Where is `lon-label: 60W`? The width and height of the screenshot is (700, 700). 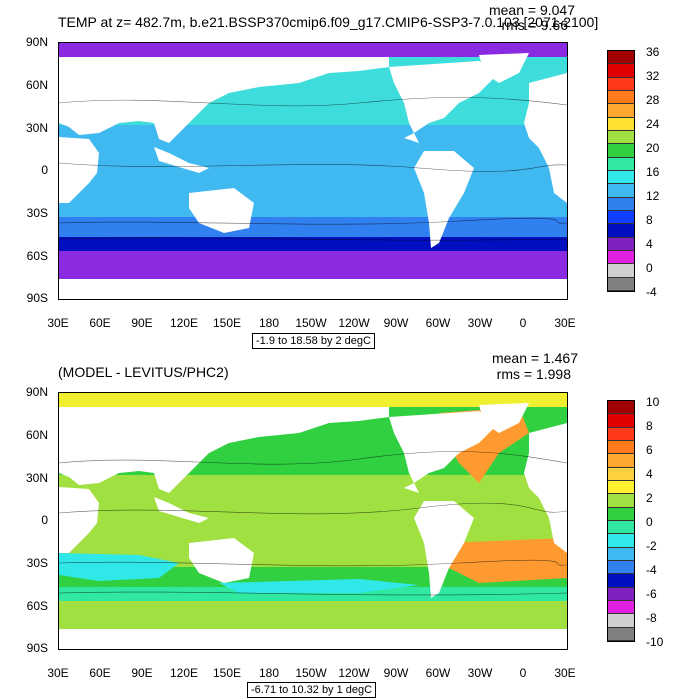
lon-label: 60W is located at coordinates (438, 673).